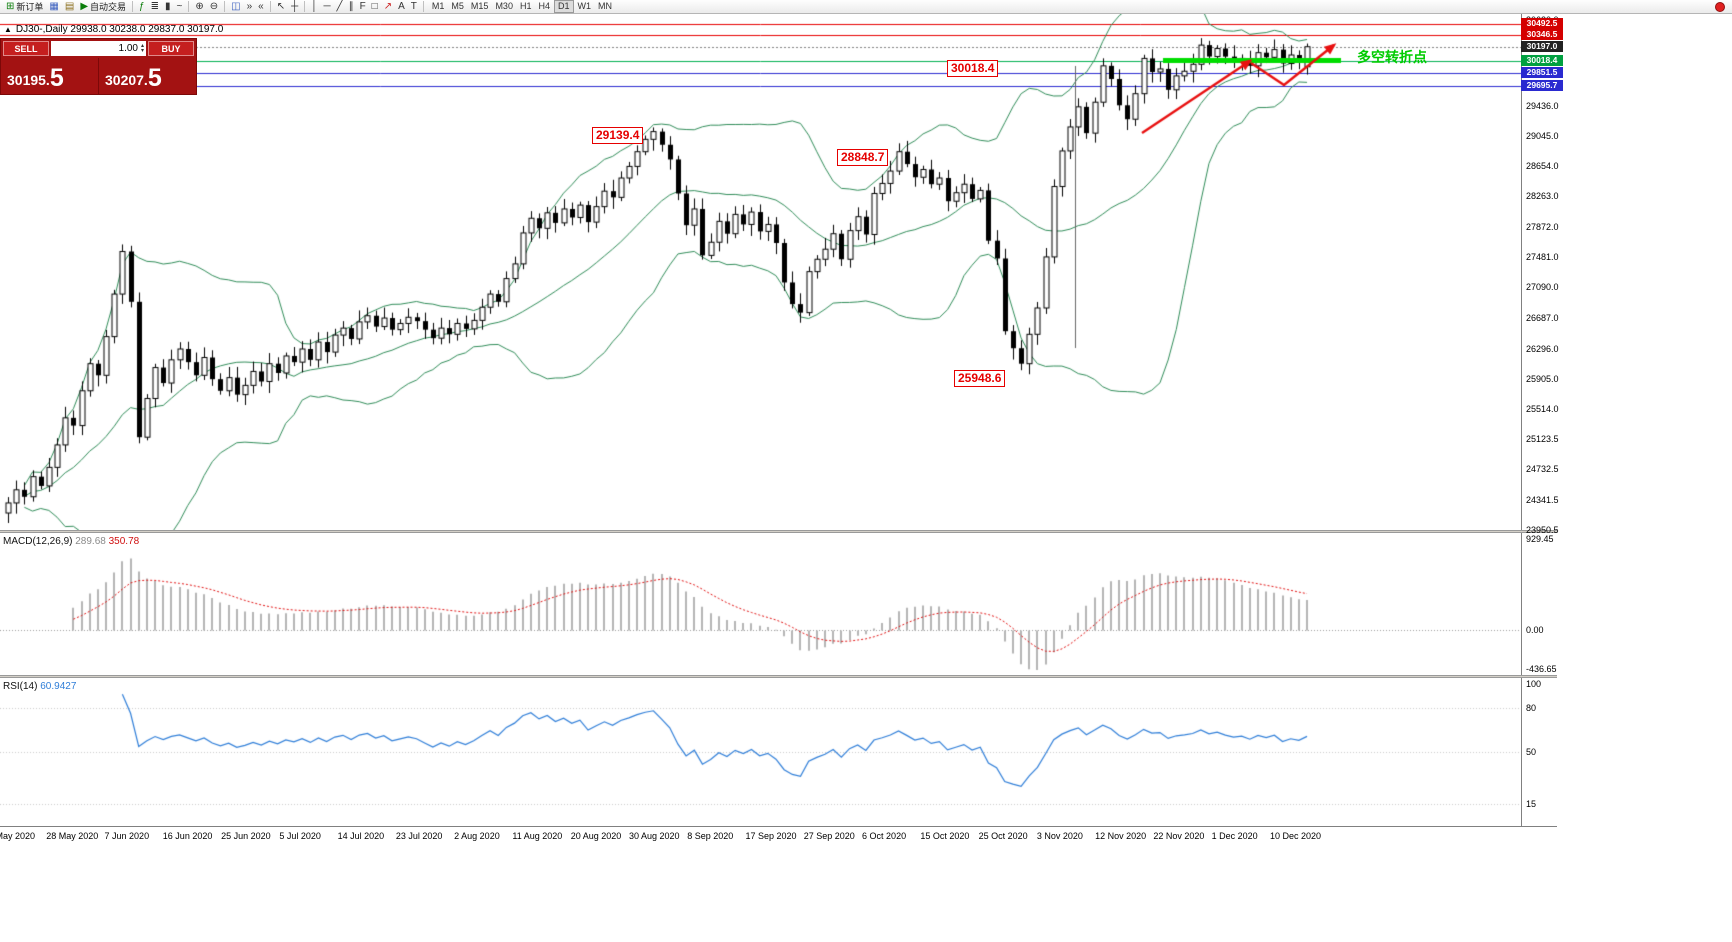 The height and width of the screenshot is (942, 1732). I want to click on volume-up-icon: ▴, so click(142, 45).